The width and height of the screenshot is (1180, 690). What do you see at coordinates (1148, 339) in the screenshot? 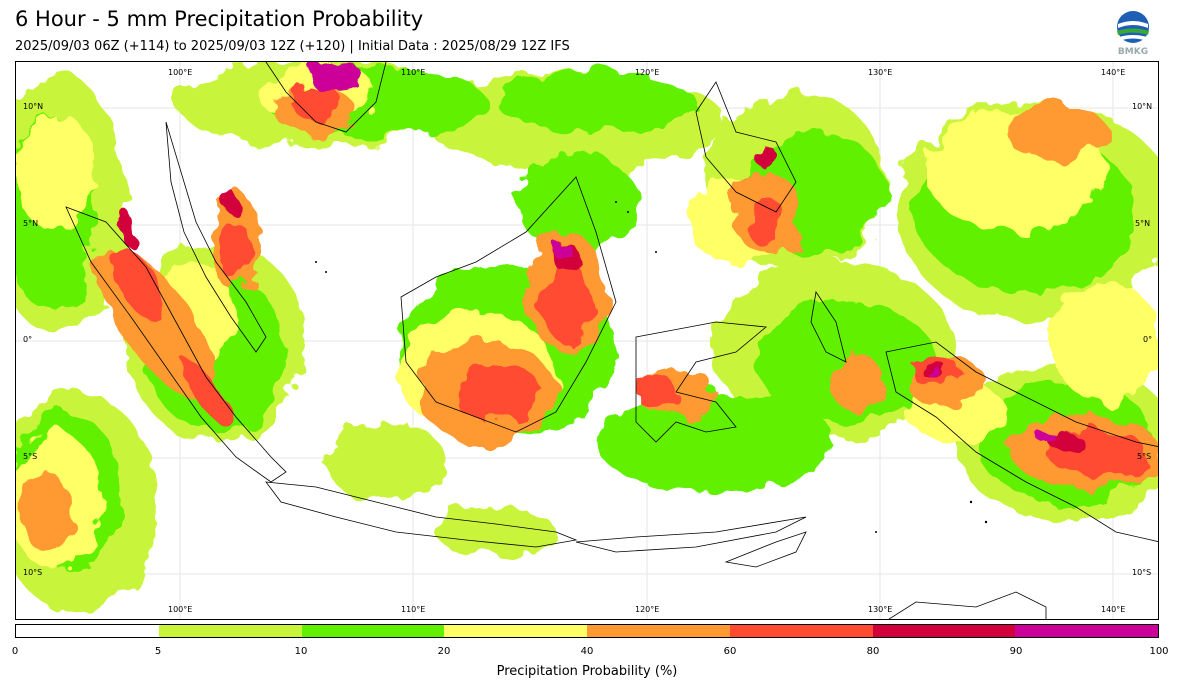
I see `lat-tick-right: 0°` at bounding box center [1148, 339].